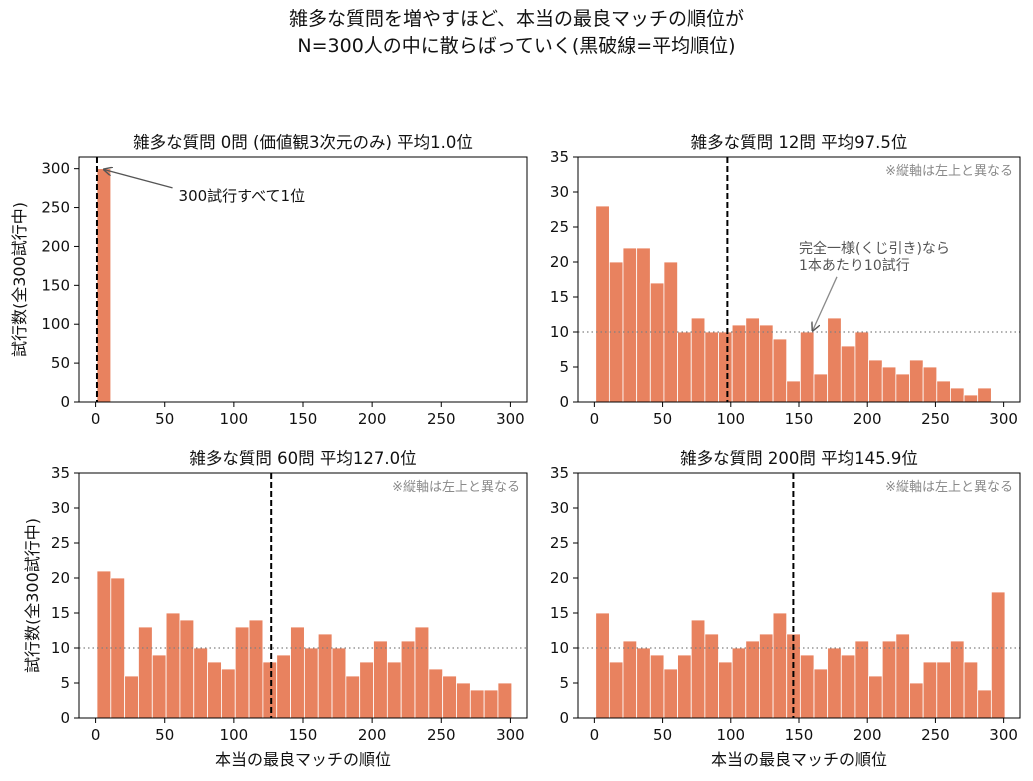 The image size is (1033, 781). I want to click on x-axis-label: 本当の最良マッチの順位, so click(303, 759).